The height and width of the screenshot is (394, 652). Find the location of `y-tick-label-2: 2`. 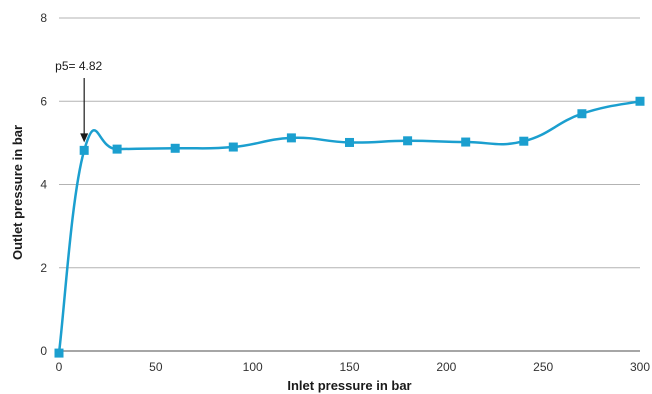

y-tick-label-2: 2 is located at coordinates (43, 268).